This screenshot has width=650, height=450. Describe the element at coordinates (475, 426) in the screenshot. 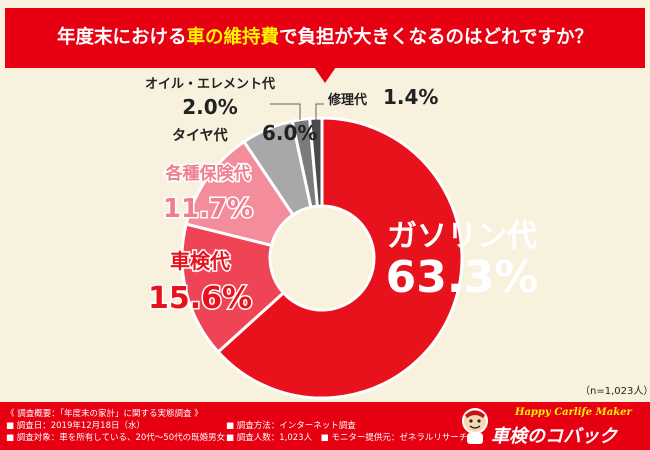

I see `mascot-icon` at that location.